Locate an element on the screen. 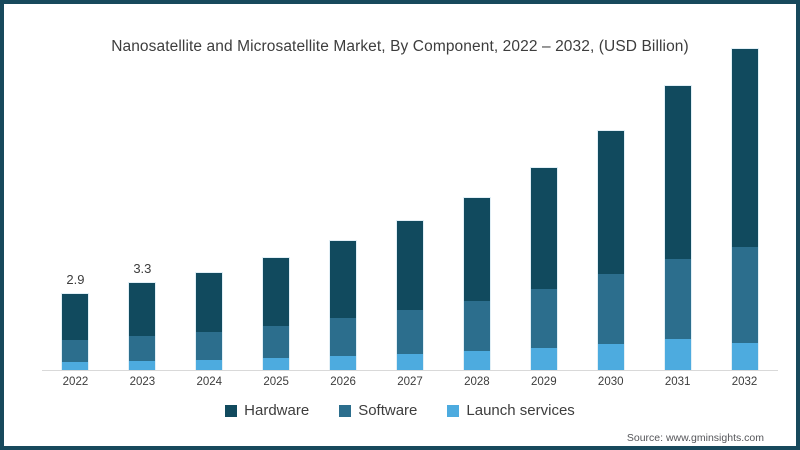  bar-value-label: 2.9 is located at coordinates (75, 279).